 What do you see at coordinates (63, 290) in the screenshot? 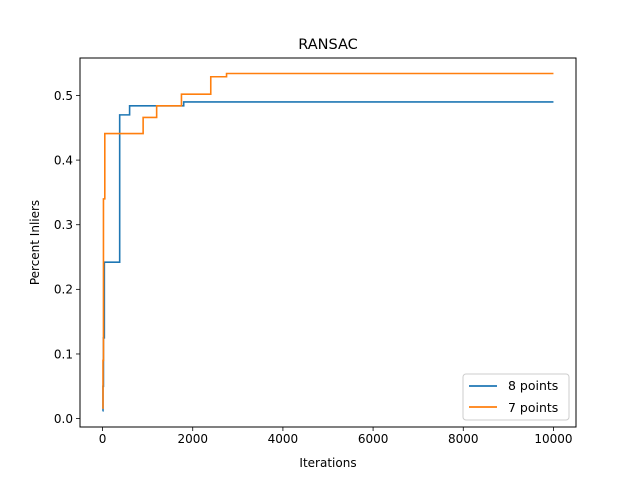
I see `y-tick-label: 0.2` at bounding box center [63, 290].